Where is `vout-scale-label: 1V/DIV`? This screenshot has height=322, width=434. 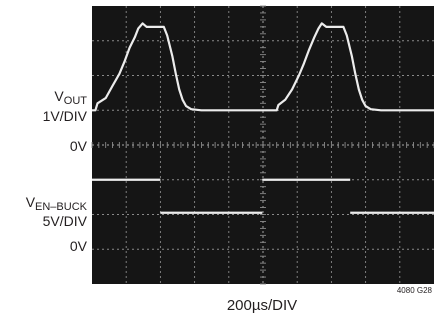
vout-scale-label: 1V/DIV is located at coordinates (65, 116).